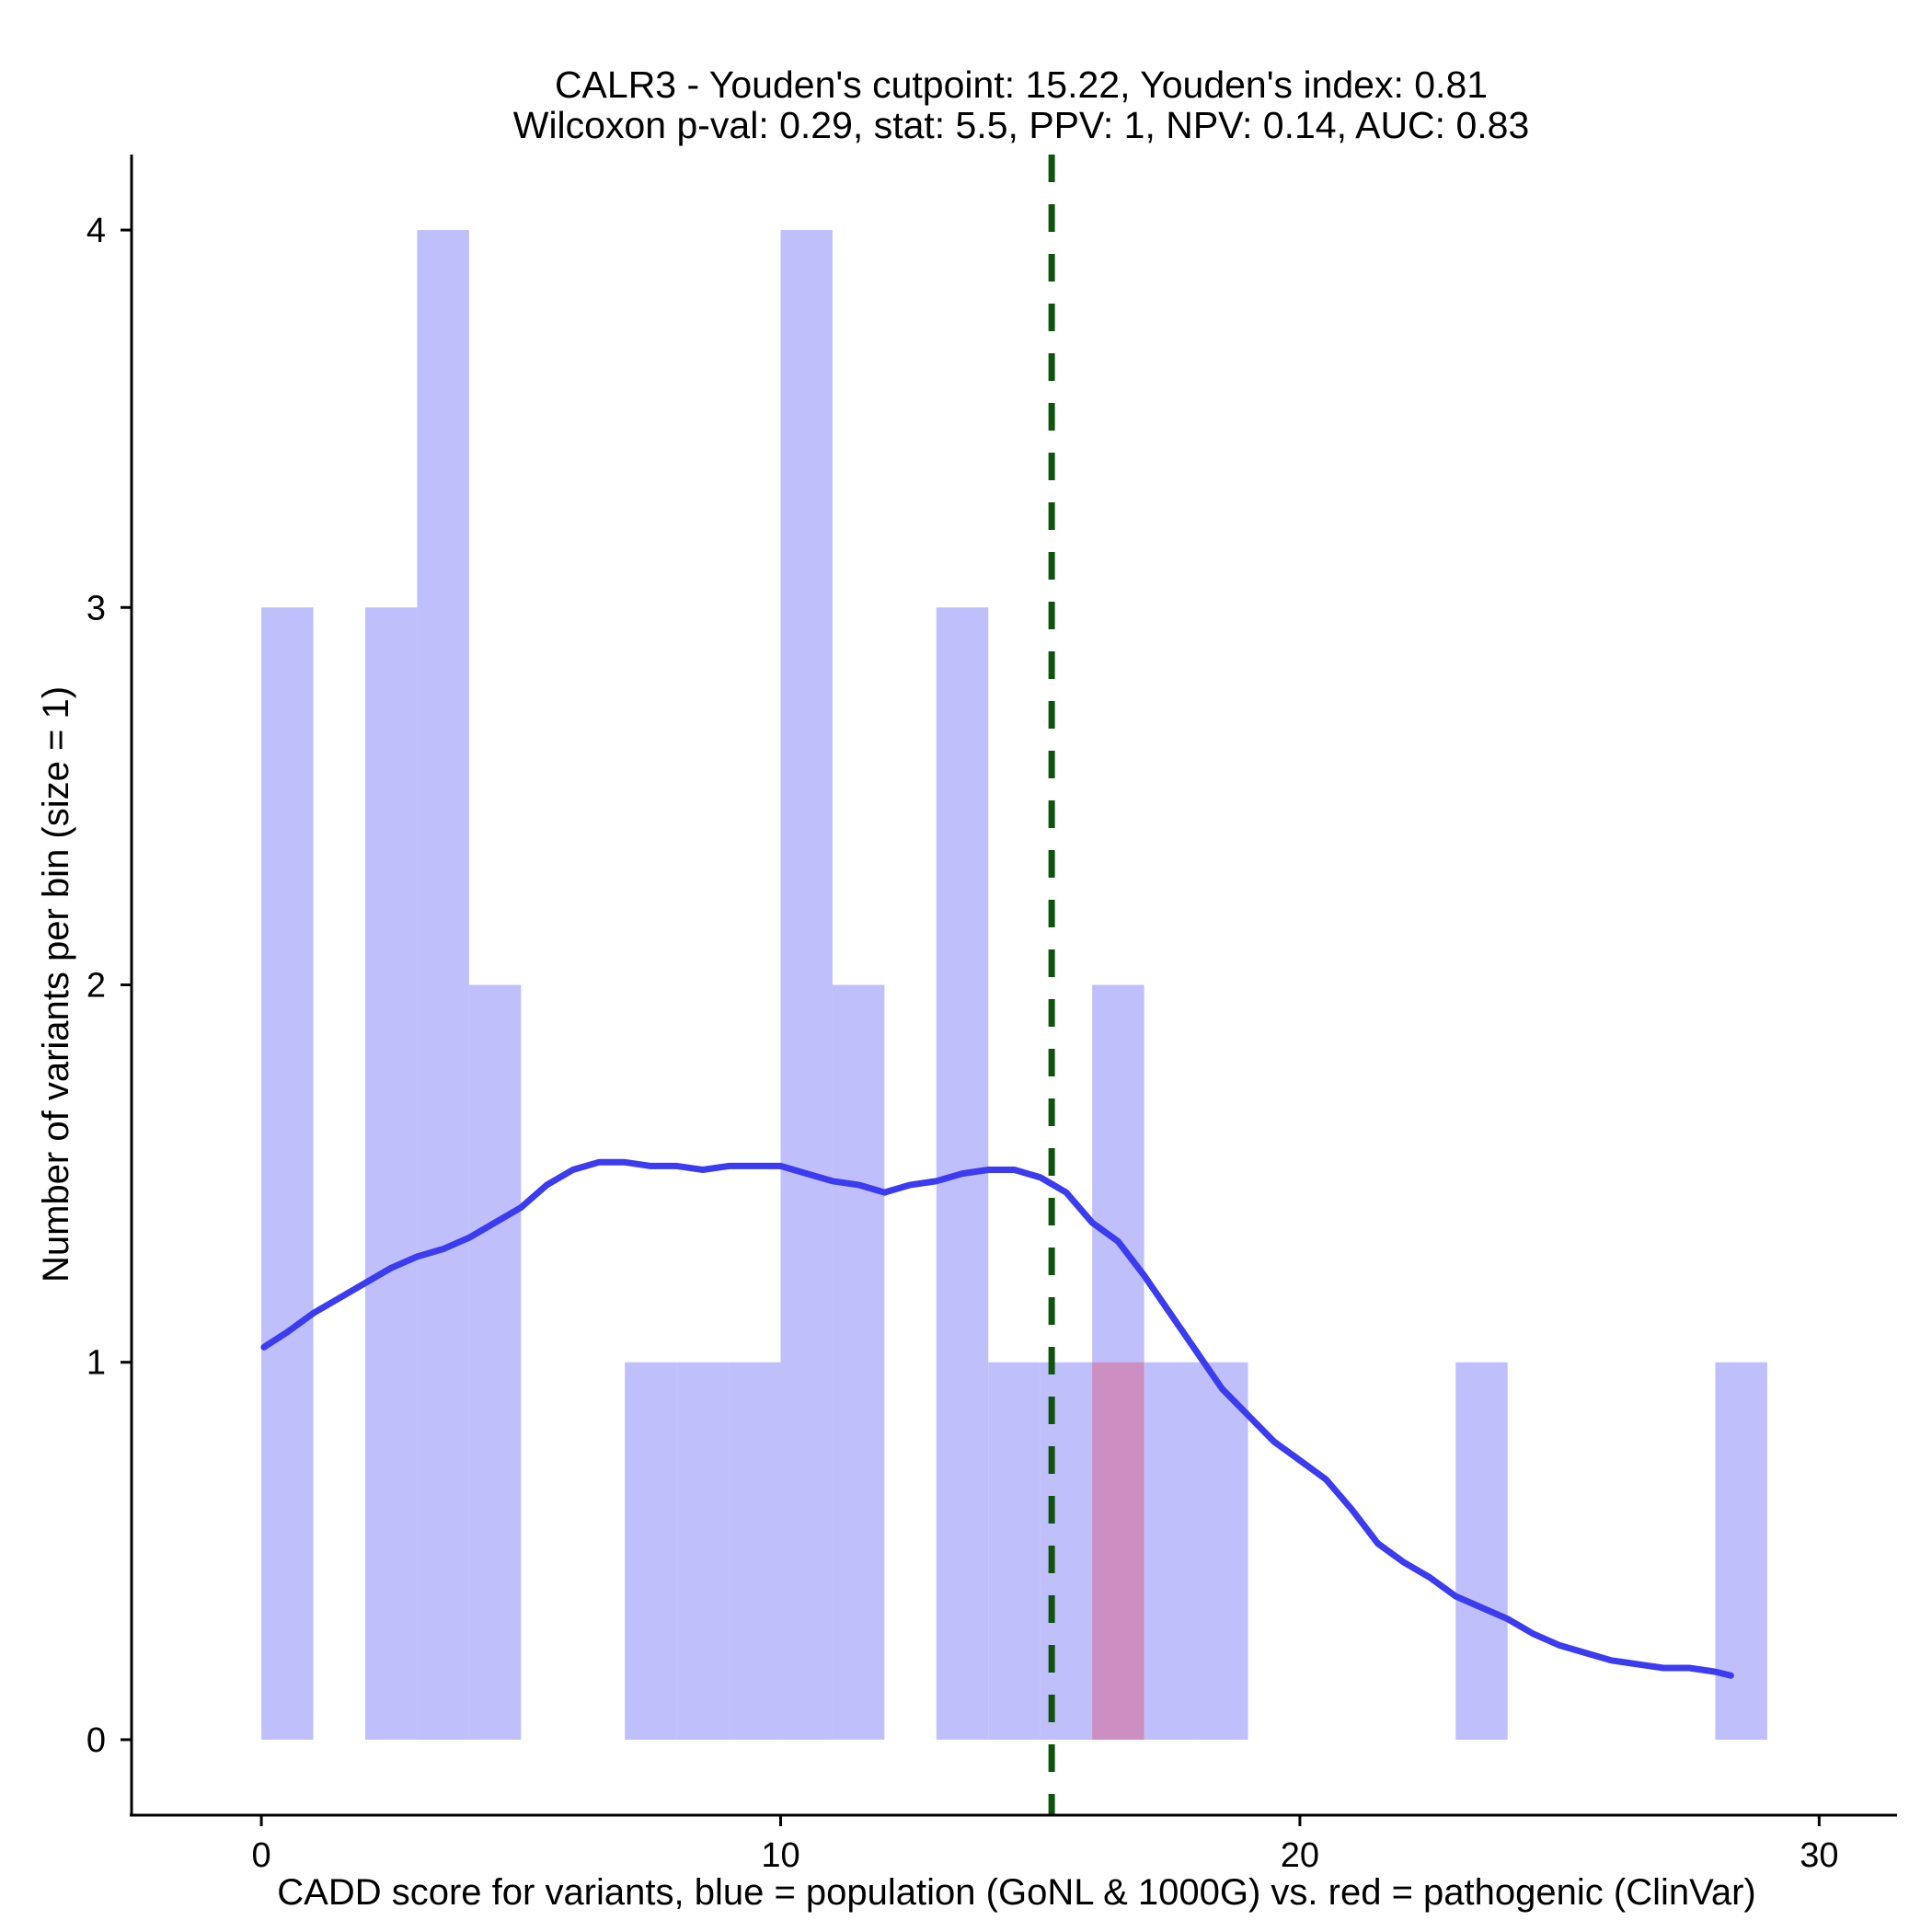 The height and width of the screenshot is (1932, 1932). I want to click on x-axis-ticks: 0 10 20 30, so click(1045, 1845).